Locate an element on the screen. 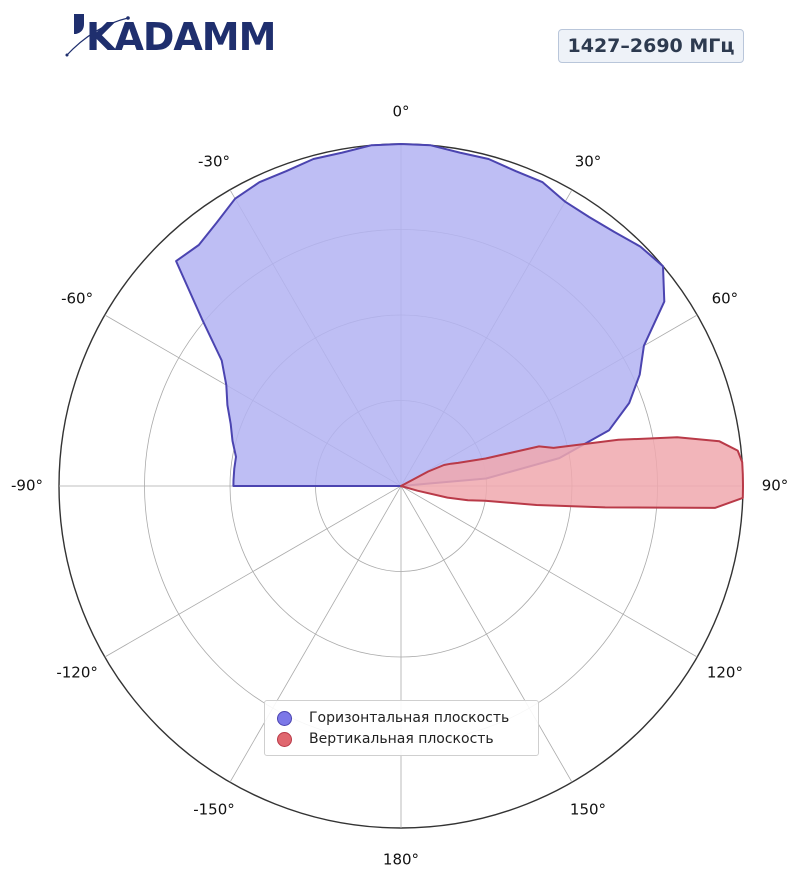  brand-logo is located at coordinates (164, 34).